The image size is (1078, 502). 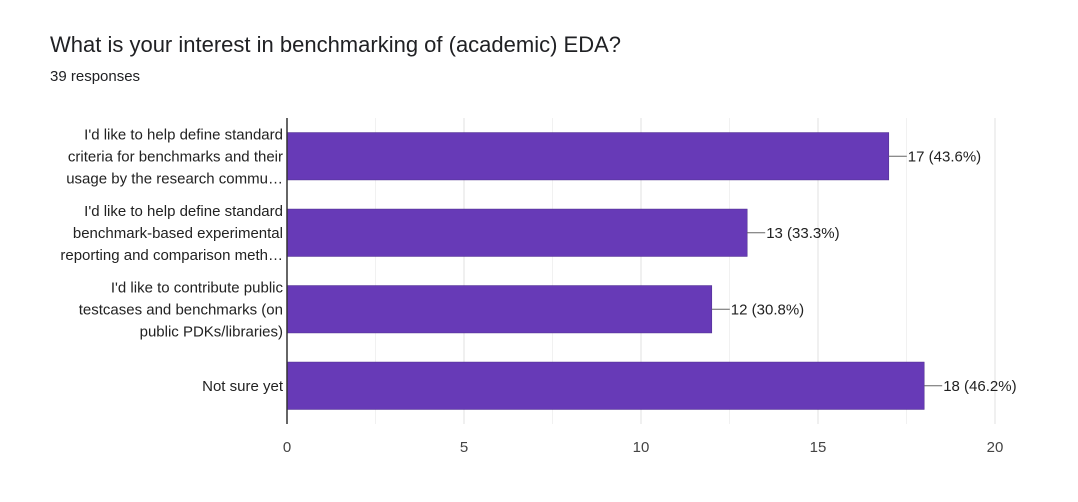 What do you see at coordinates (979, 386) in the screenshot?
I see `data-label: 18 (46.2%)` at bounding box center [979, 386].